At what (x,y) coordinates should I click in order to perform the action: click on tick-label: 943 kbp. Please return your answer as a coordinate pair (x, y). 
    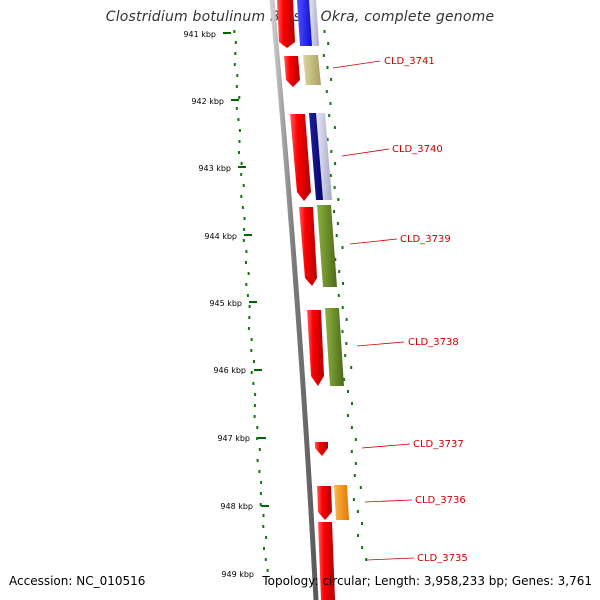
    Looking at the image, I should click on (214, 168).